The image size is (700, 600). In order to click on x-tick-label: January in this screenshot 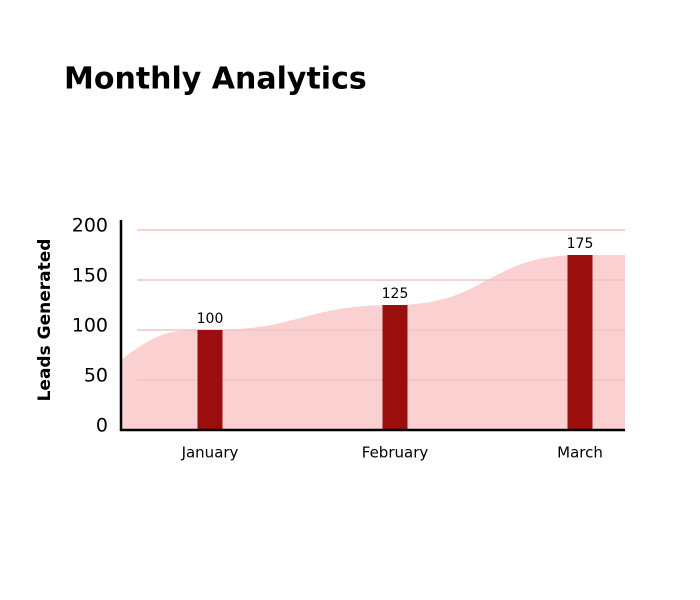, I will do `click(210, 453)`.